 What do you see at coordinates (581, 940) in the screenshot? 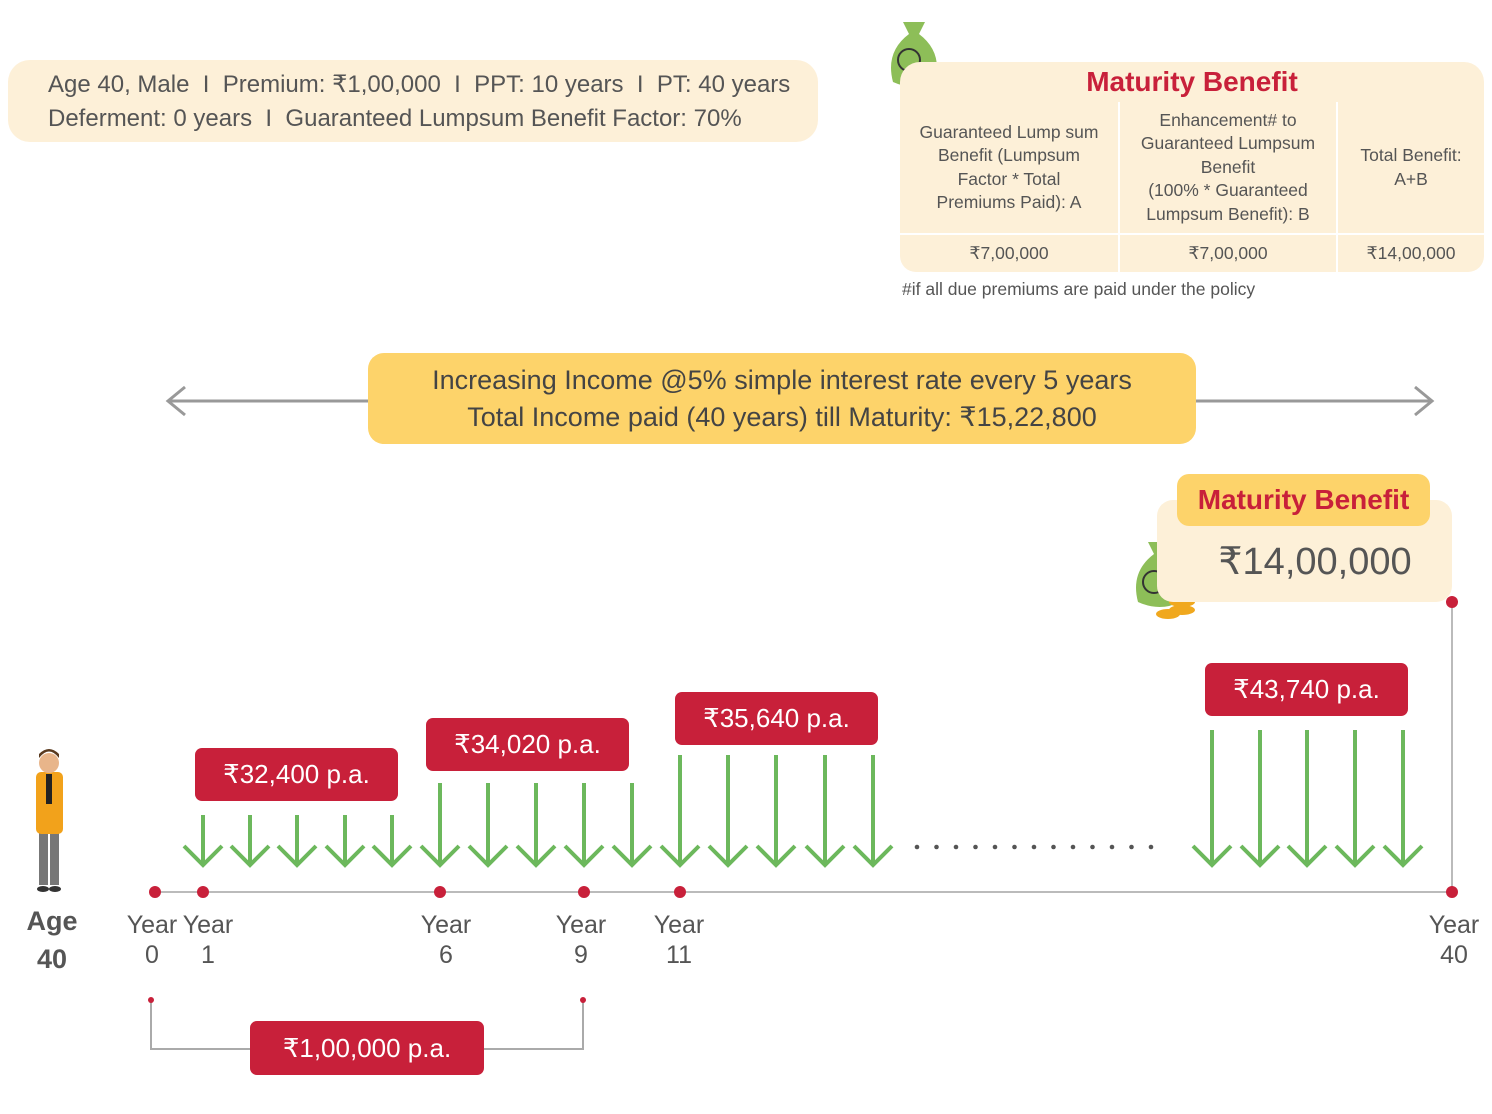
I see `year-label: Year 9` at bounding box center [581, 940].